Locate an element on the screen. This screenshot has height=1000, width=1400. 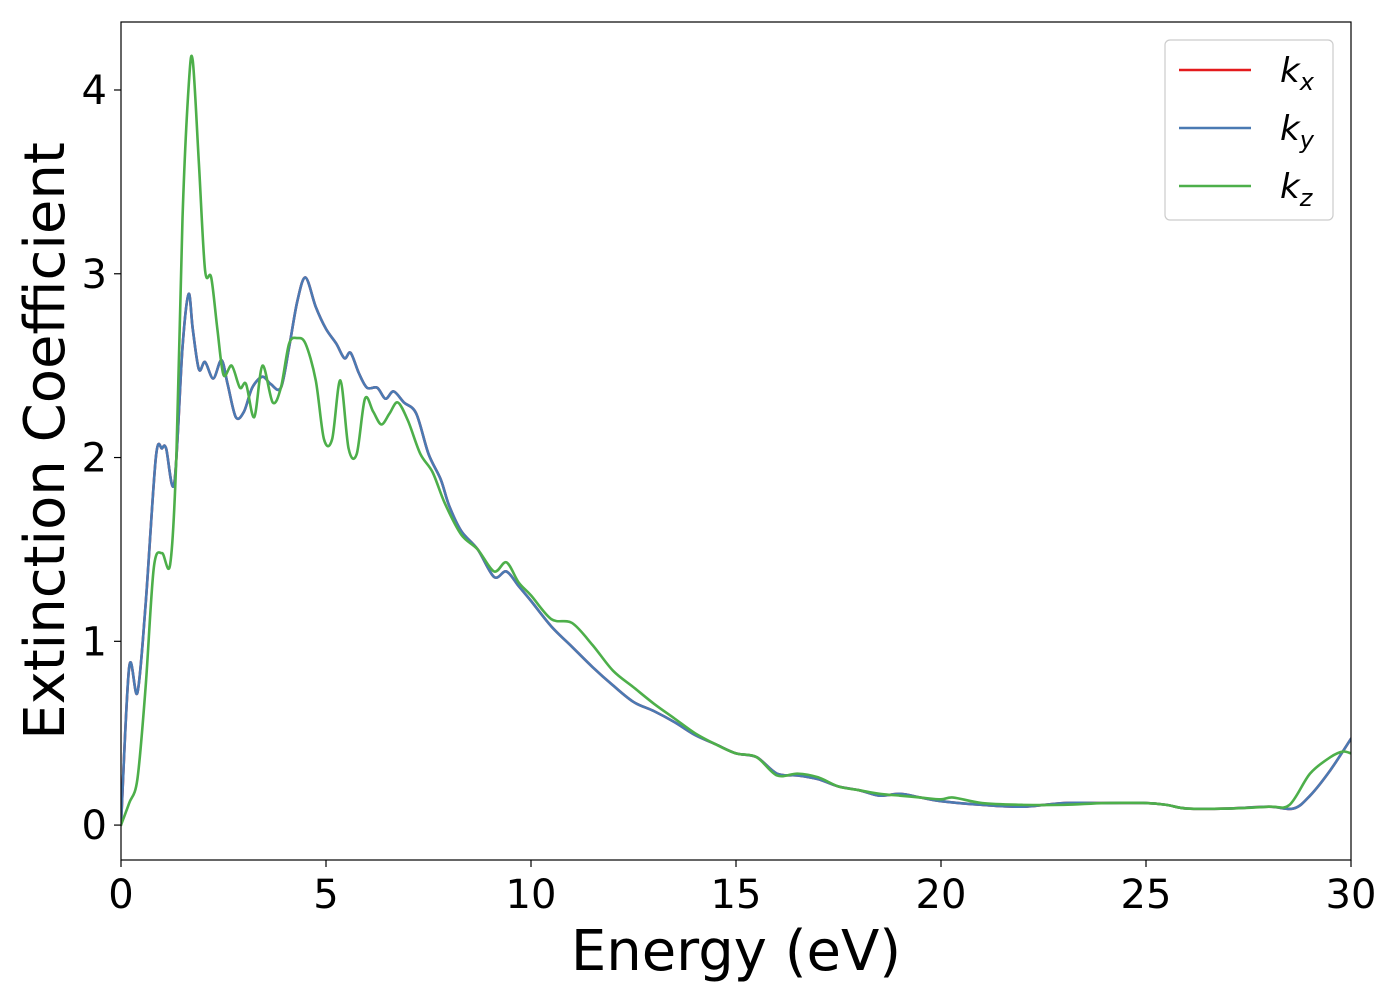
x-axis-label: Energy (eV) is located at coordinates (736, 951).